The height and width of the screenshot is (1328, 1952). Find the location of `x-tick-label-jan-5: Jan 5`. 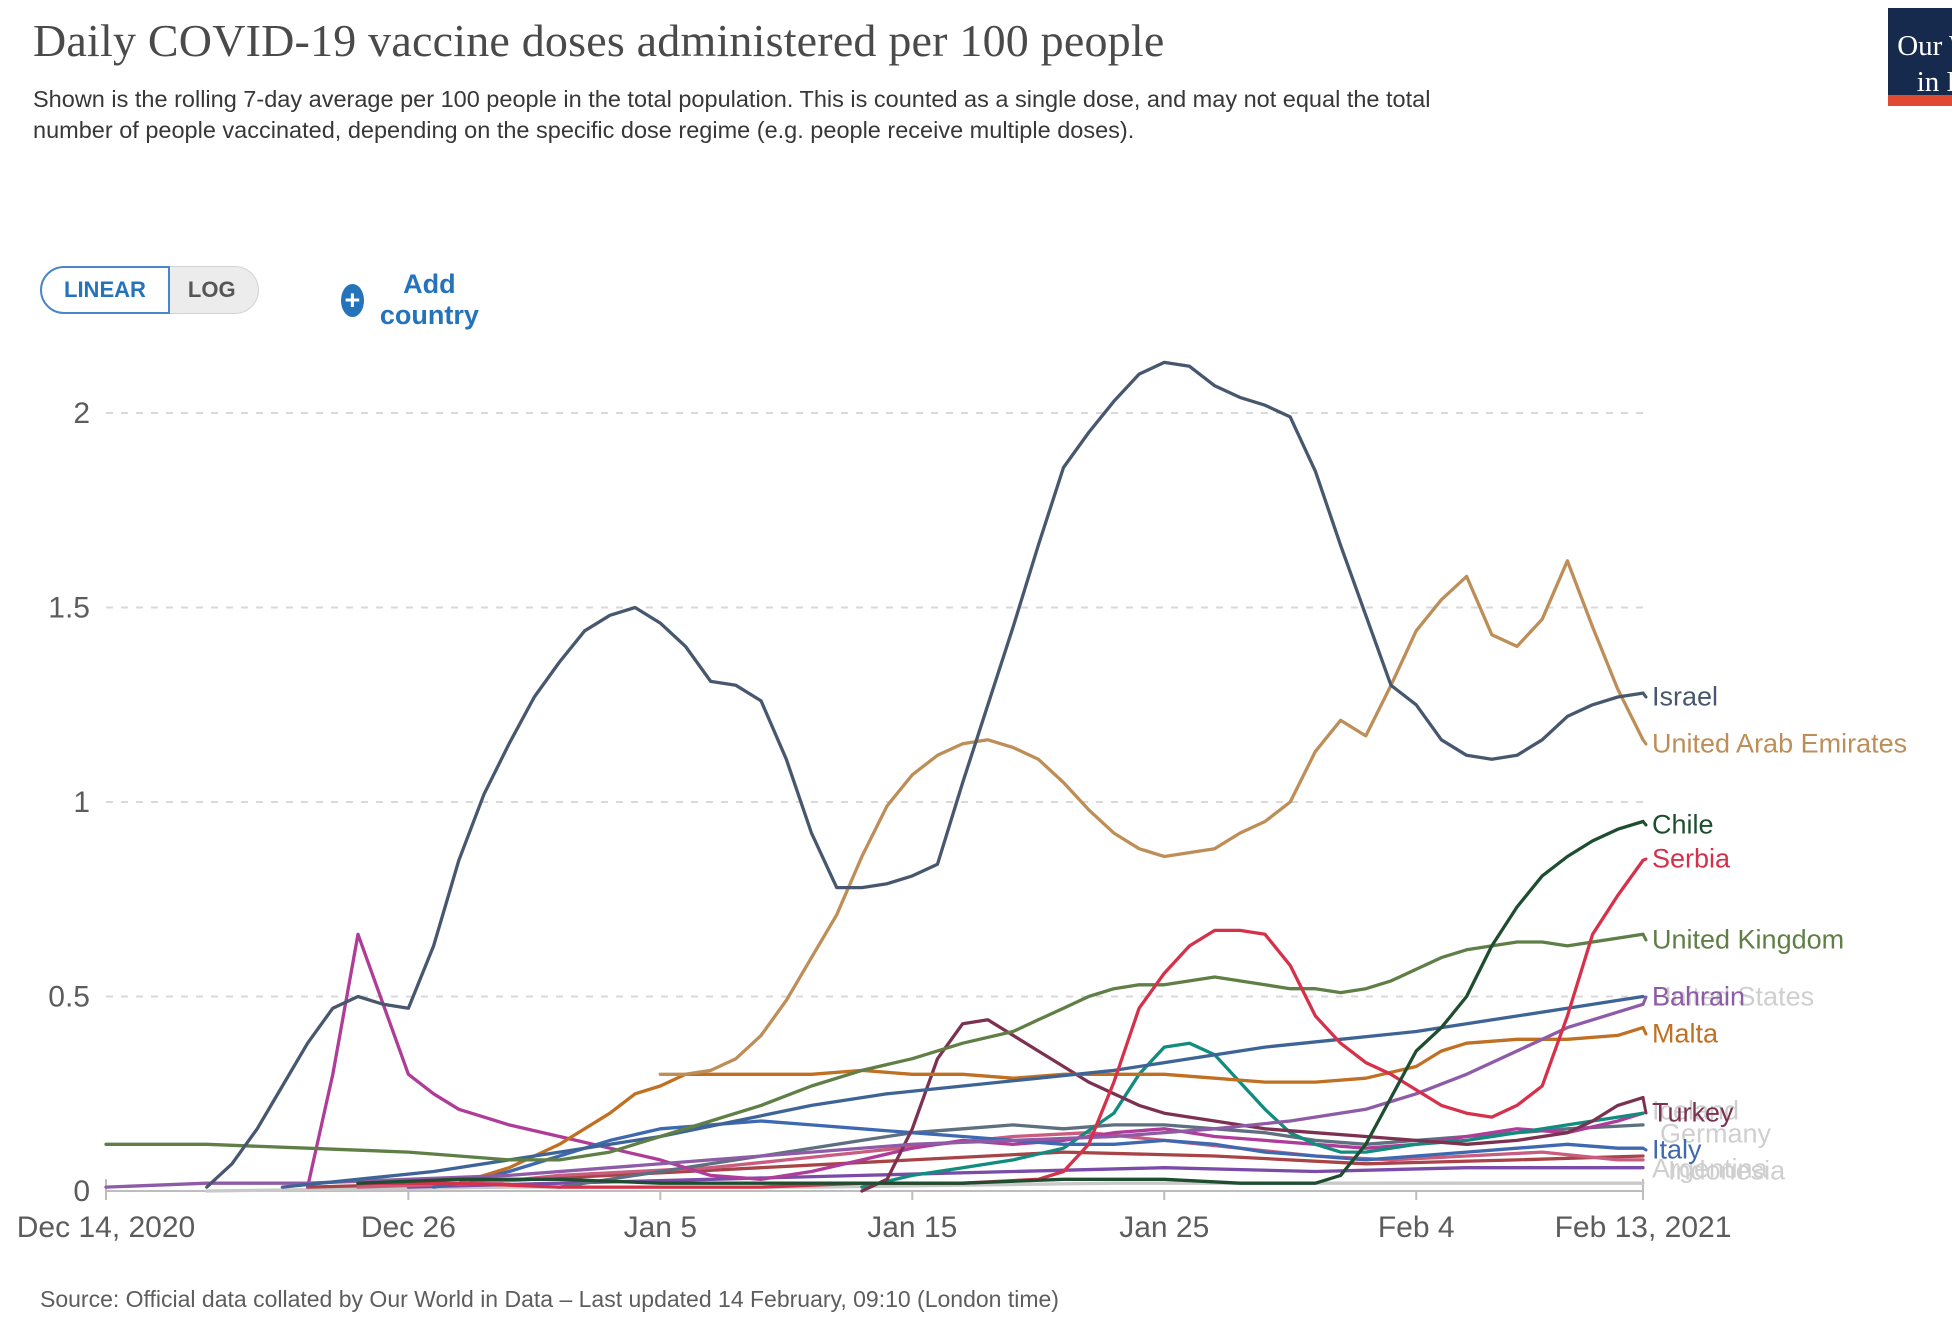

x-tick-label-jan-5: Jan 5 is located at coordinates (660, 1227).